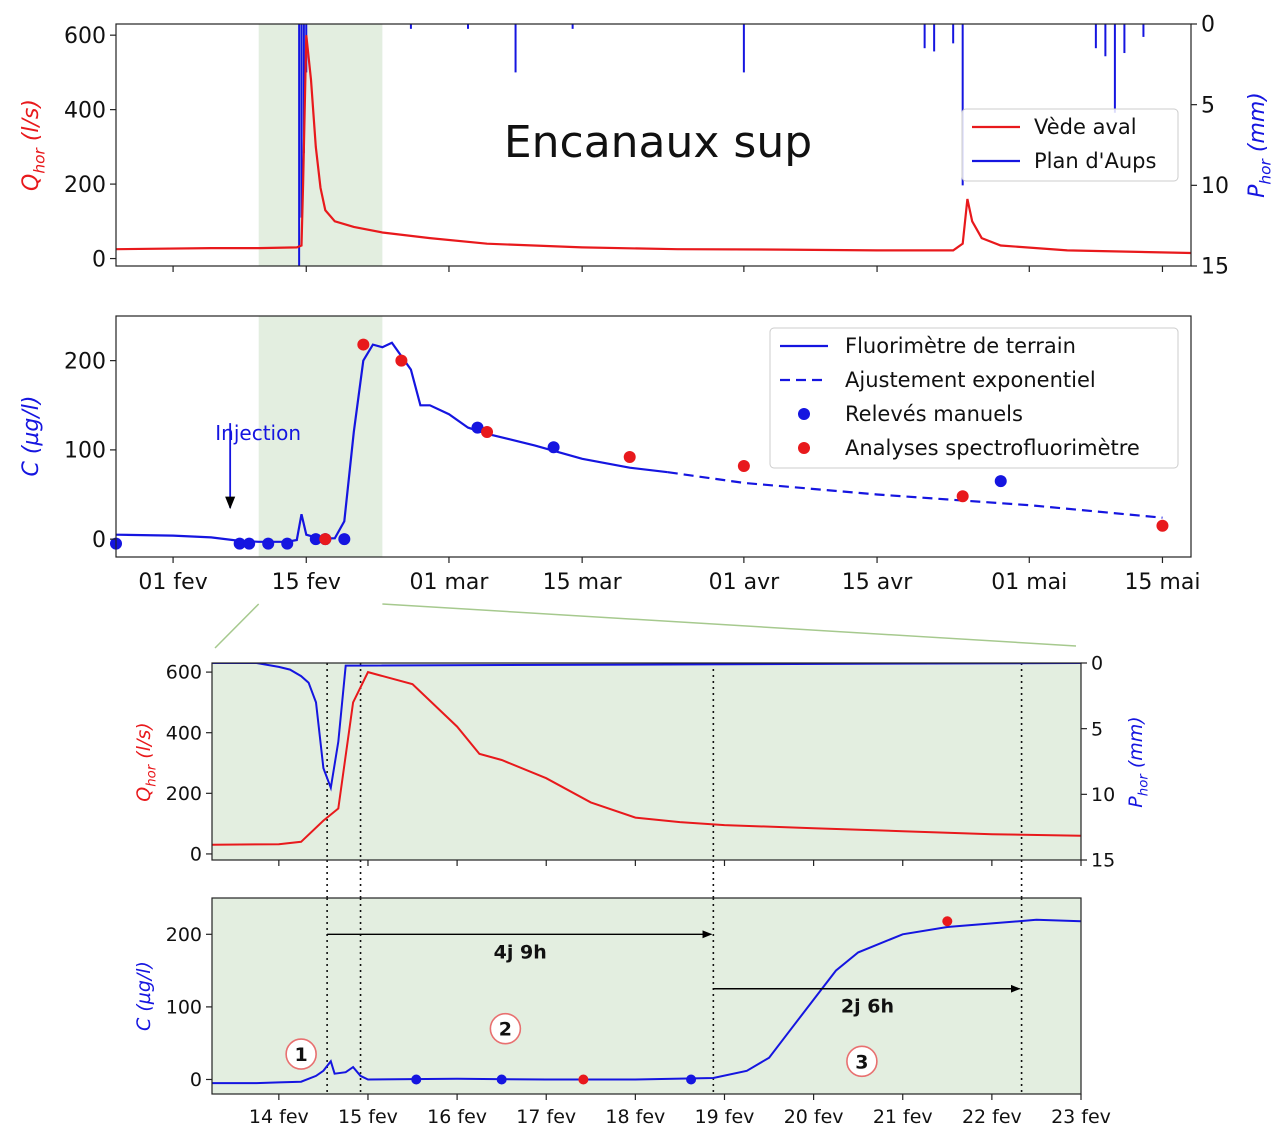  Describe the element at coordinates (970, 380) in the screenshot. I see `legend-label: Ajustement exponentiel` at that location.